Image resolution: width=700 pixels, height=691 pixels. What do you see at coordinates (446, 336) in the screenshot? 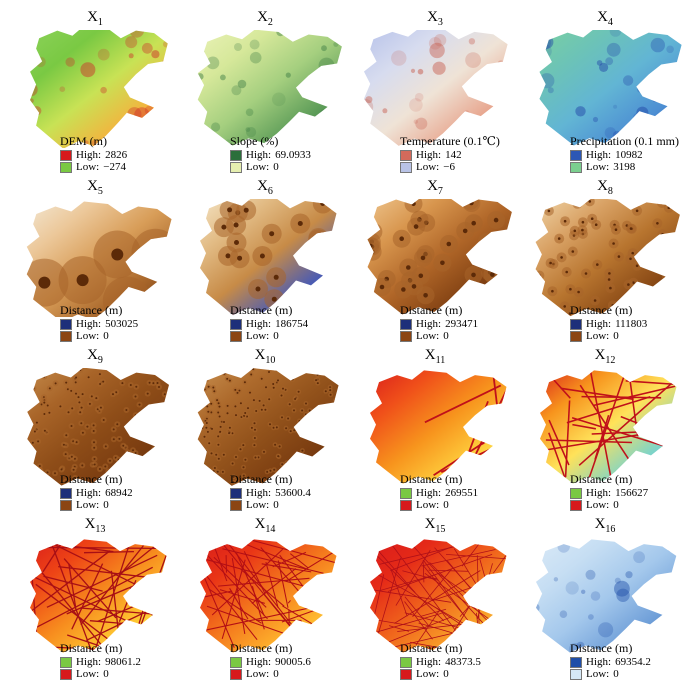
I see `legend-low-value: 0` at bounding box center [446, 336].